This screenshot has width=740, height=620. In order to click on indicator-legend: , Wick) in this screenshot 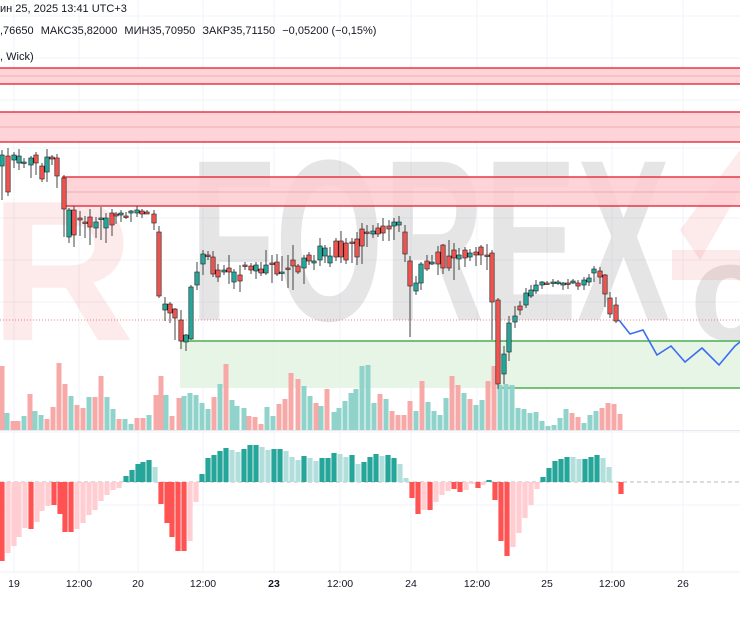, I will do `click(19, 57)`.